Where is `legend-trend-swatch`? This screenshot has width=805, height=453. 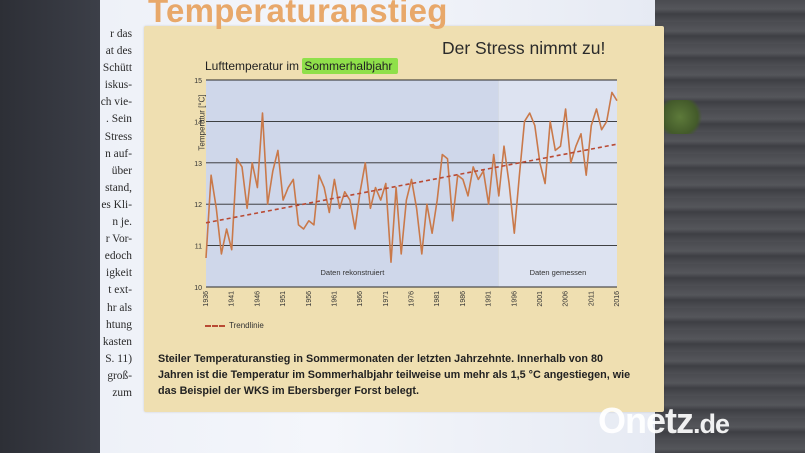 legend-trend-swatch is located at coordinates (215, 325).